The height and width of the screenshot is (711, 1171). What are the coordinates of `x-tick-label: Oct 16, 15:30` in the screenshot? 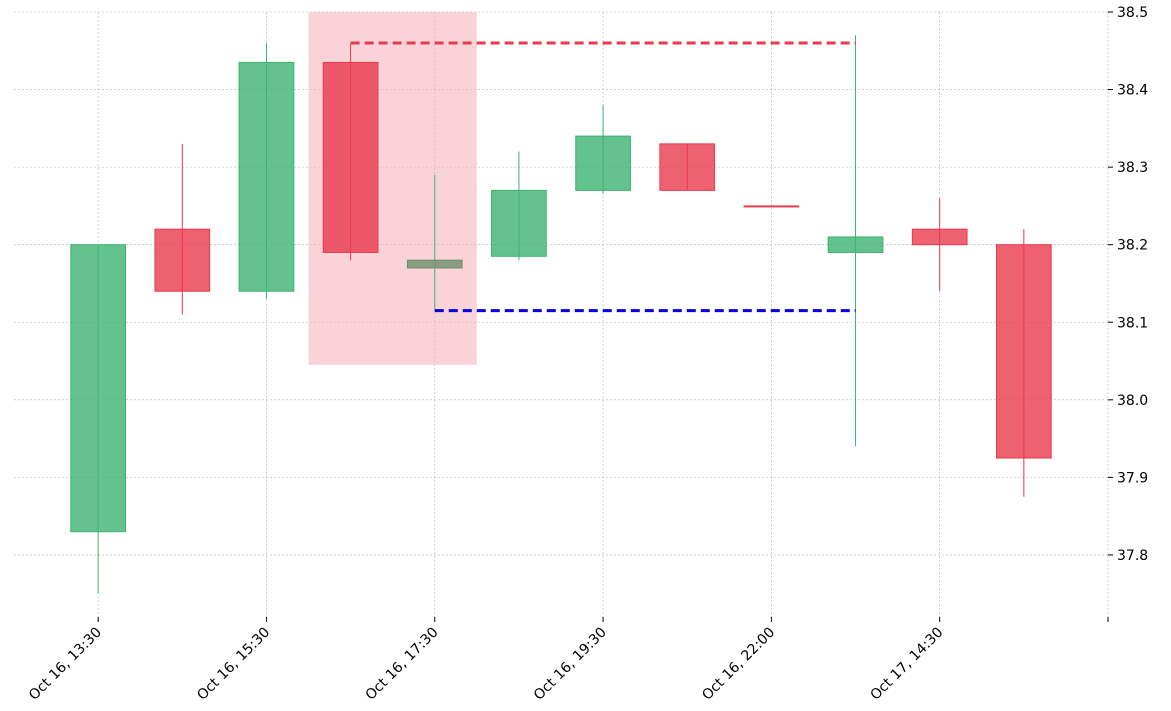 It's located at (233, 664).